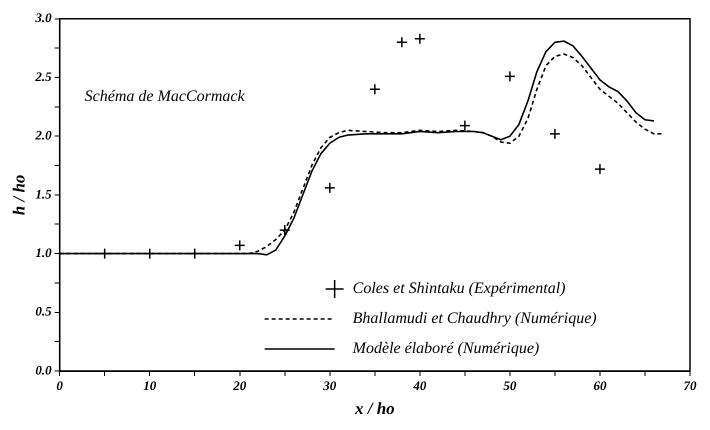  Describe the element at coordinates (43, 252) in the screenshot. I see `y-tick-label: 1.0` at that location.